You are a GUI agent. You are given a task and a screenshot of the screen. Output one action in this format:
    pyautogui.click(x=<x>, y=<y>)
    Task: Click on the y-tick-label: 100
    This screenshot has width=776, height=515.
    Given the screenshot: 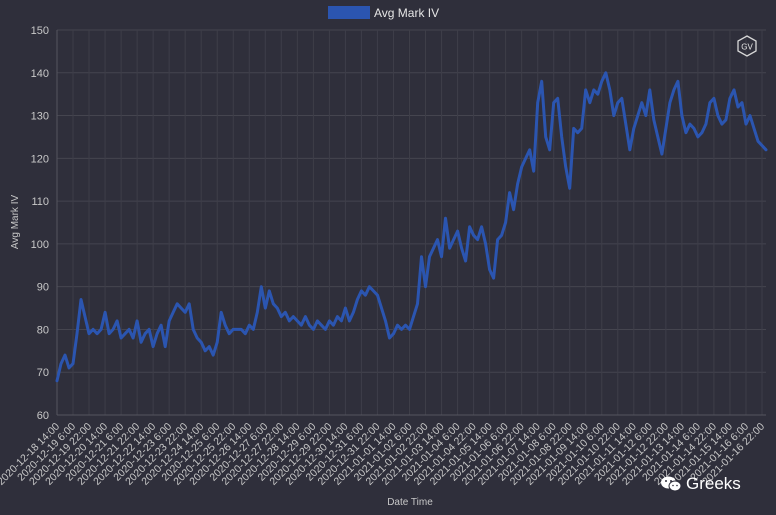 What is the action you would take?
    pyautogui.click(x=40, y=245)
    